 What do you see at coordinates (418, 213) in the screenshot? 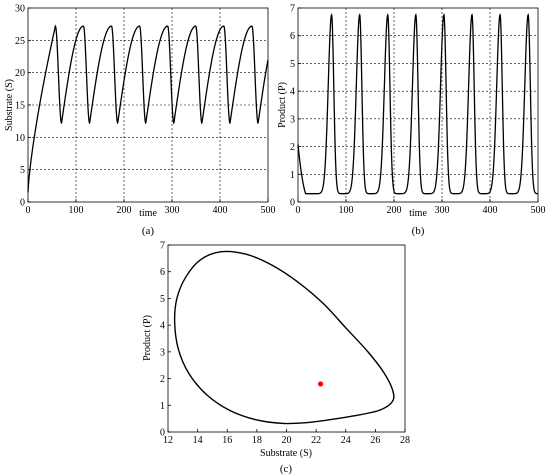
I see `panel-b-xlabel: time` at bounding box center [418, 213].